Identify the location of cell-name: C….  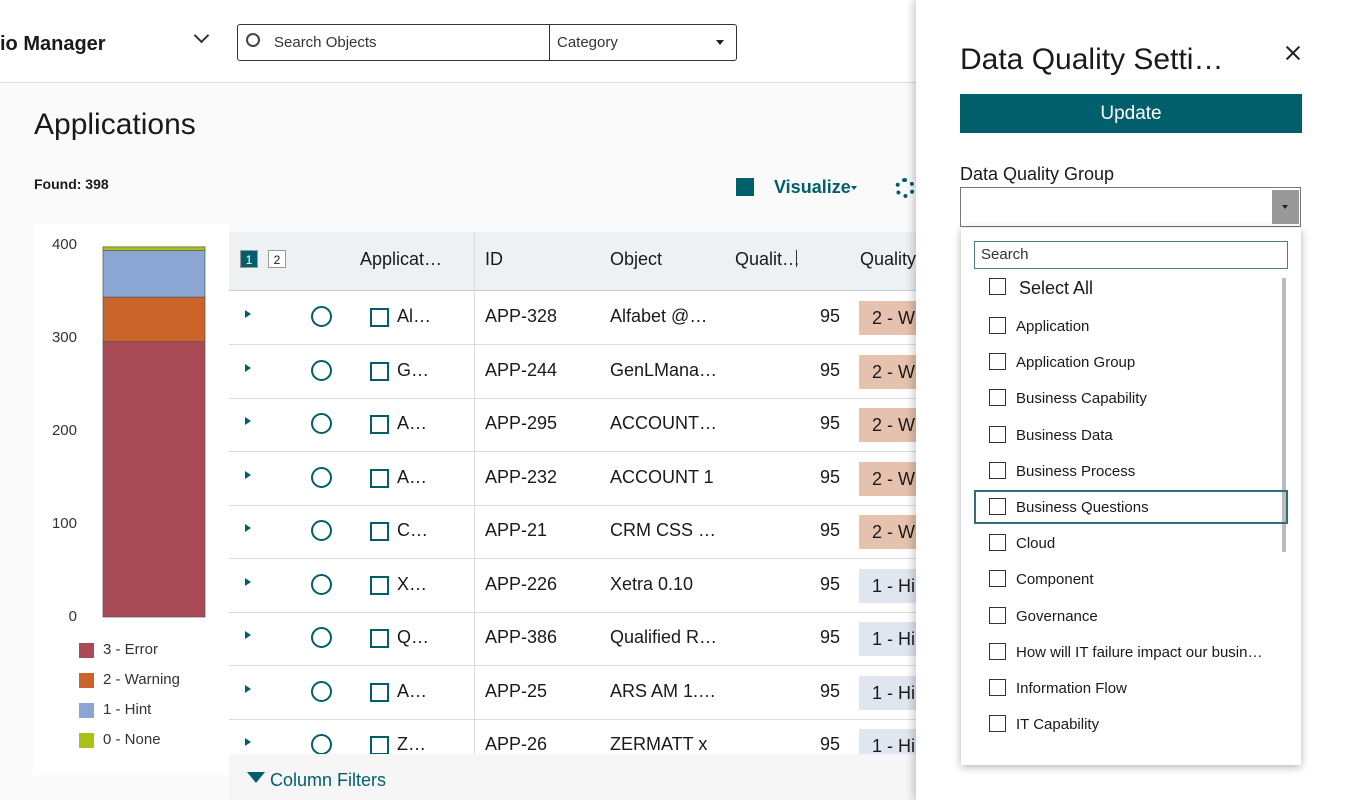
(412, 530).